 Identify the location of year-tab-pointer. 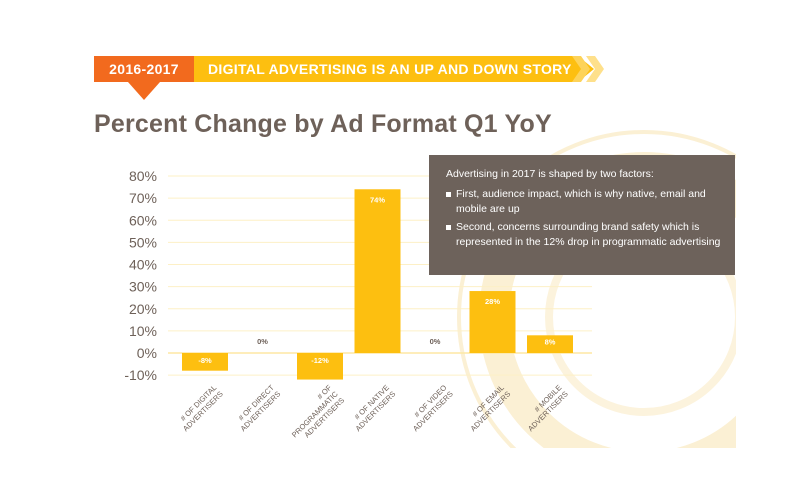
(144, 91).